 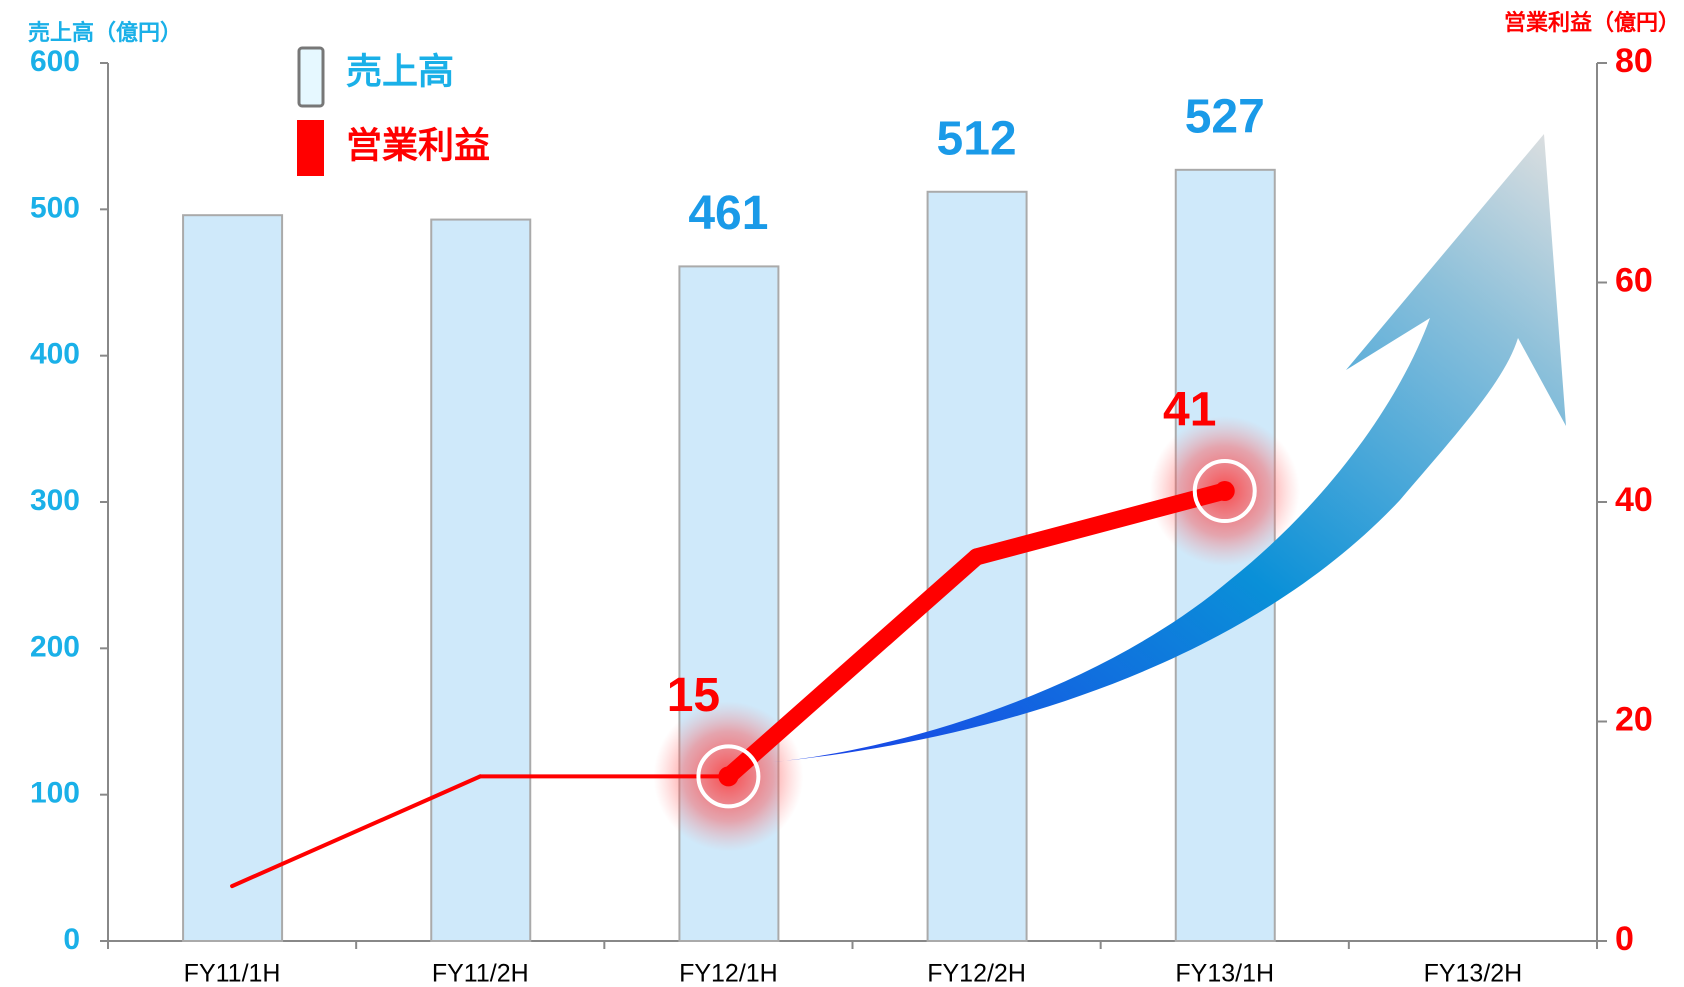 I want to click on x-tick-label: FY11/2H, so click(x=480, y=973).